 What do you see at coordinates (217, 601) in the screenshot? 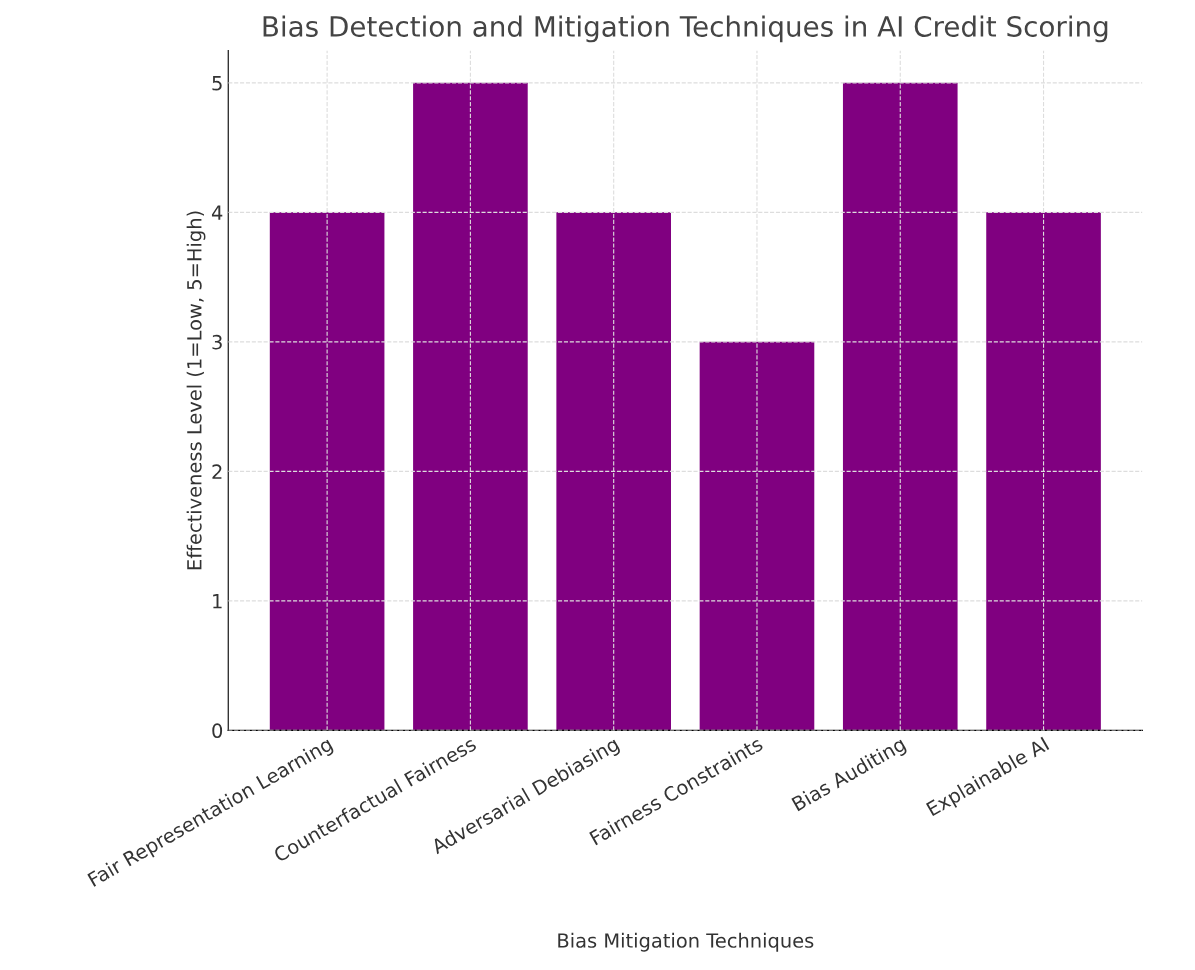
I see `y-tick-label: 1` at bounding box center [217, 601].